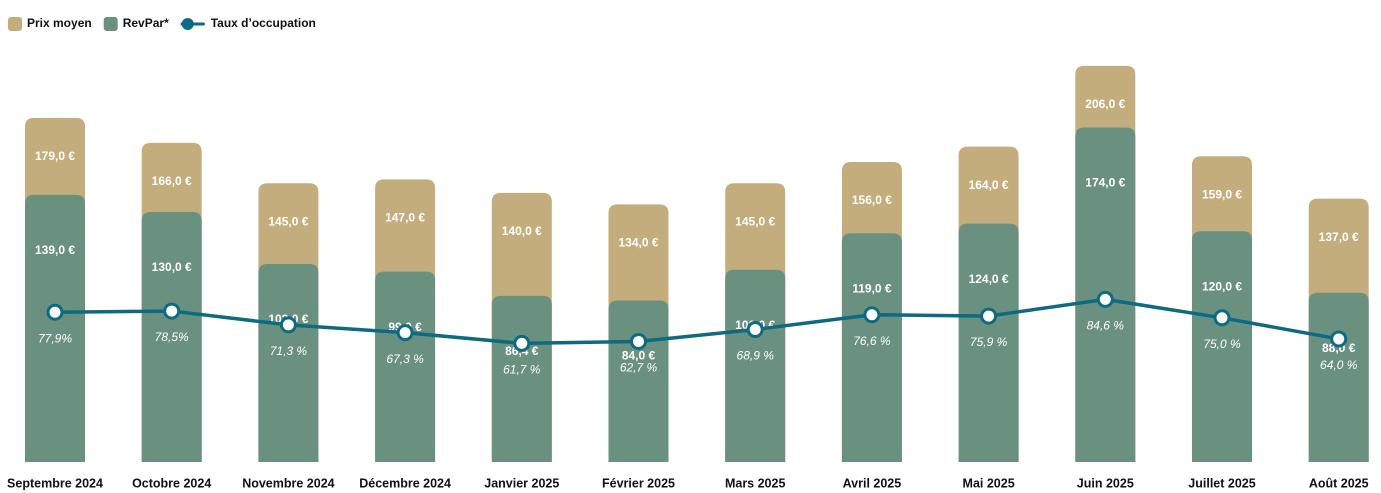 This screenshot has height=493, width=1381. Describe the element at coordinates (872, 288) in the screenshot. I see `value-label: 119,0 €` at that location.